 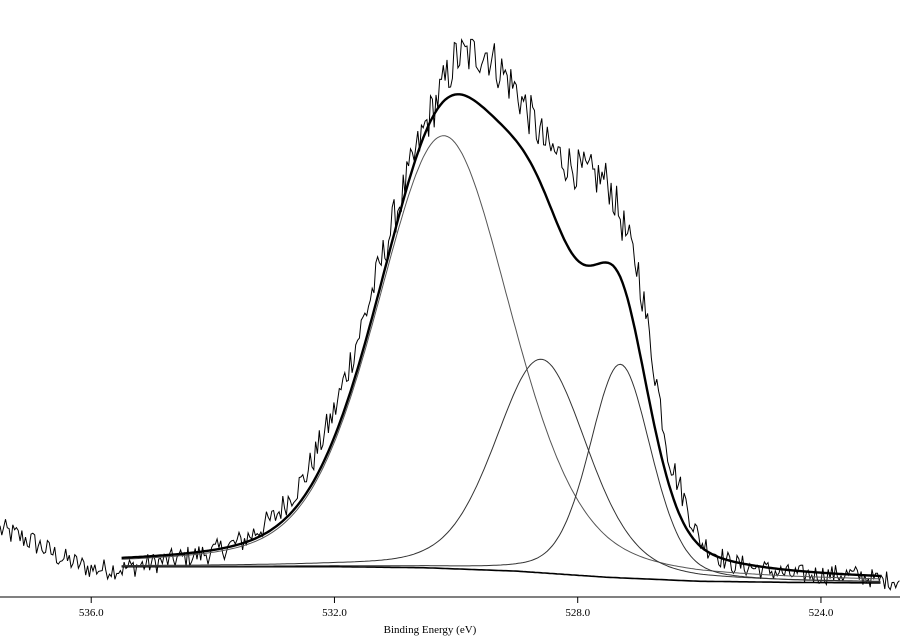 What do you see at coordinates (456, 608) in the screenshot?
I see `x-ticks: 536.0 532.0 528.0 524.0` at bounding box center [456, 608].